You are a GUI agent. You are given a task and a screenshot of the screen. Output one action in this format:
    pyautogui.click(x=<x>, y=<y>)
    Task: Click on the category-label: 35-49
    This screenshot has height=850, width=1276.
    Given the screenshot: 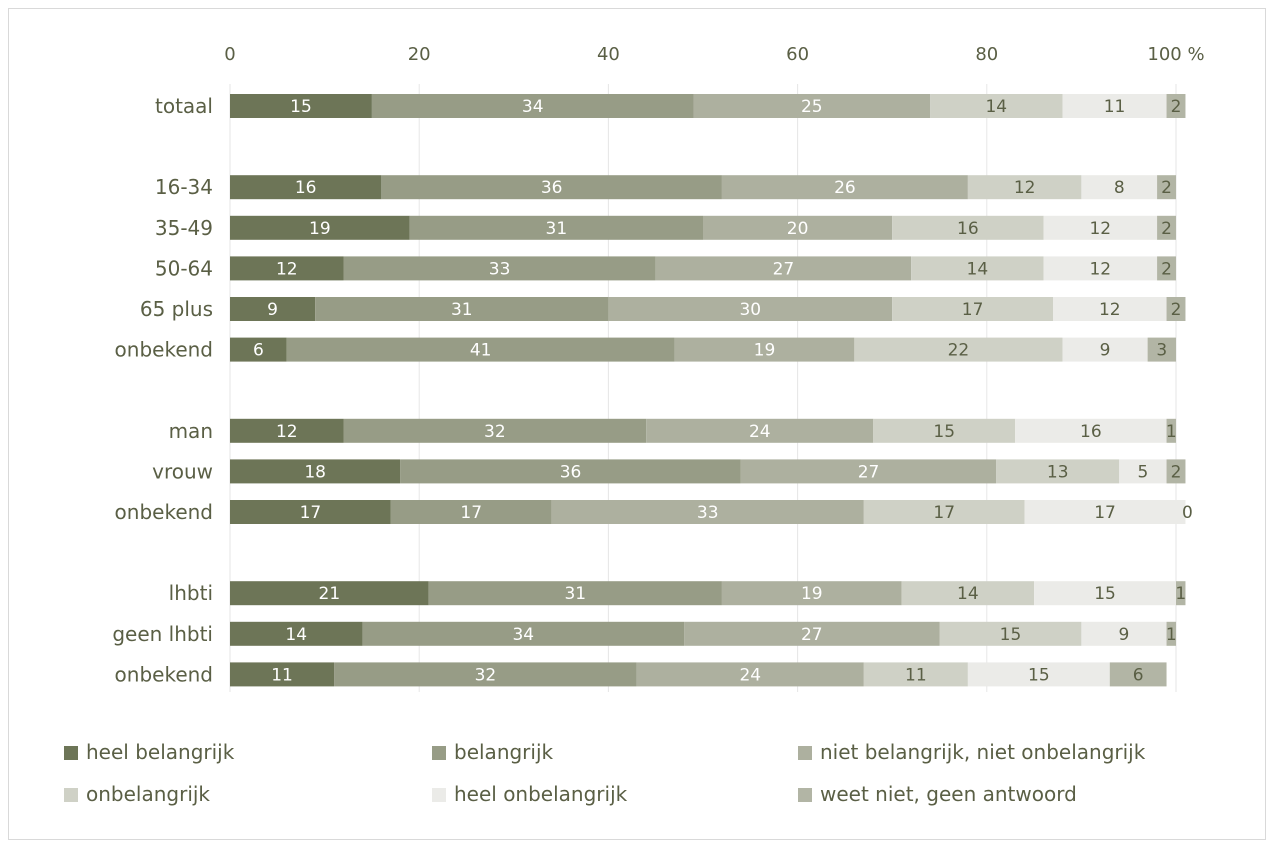 What is the action you would take?
    pyautogui.click(x=184, y=228)
    